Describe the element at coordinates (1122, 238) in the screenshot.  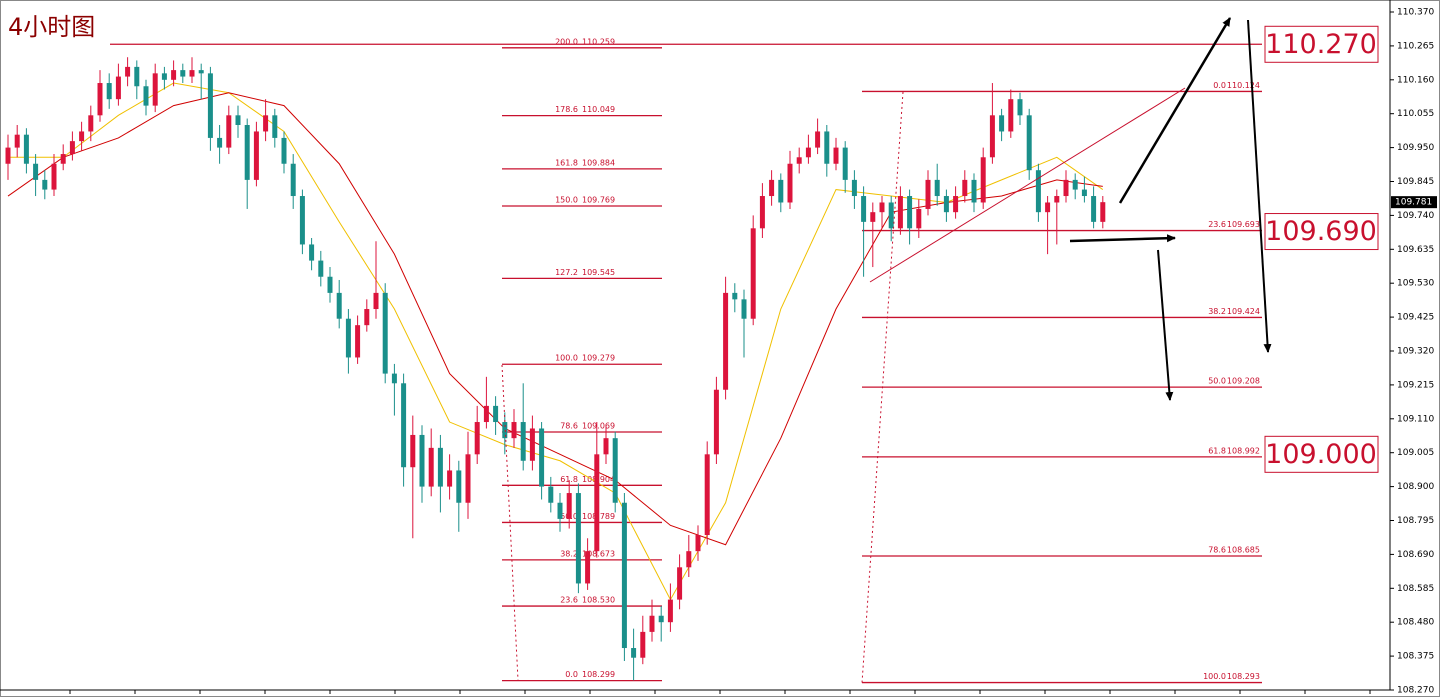
I see `arrow` at that location.